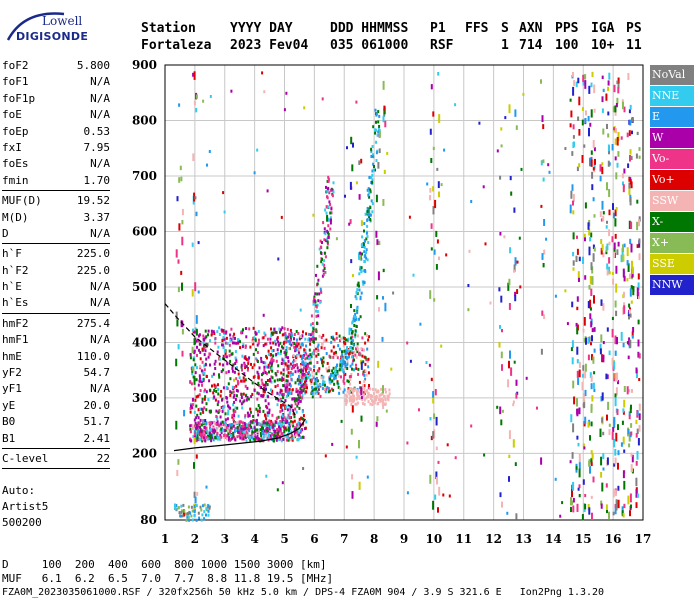 This screenshot has height=600, width=700. I want to click on y-tick-label: 700, so click(144, 176).